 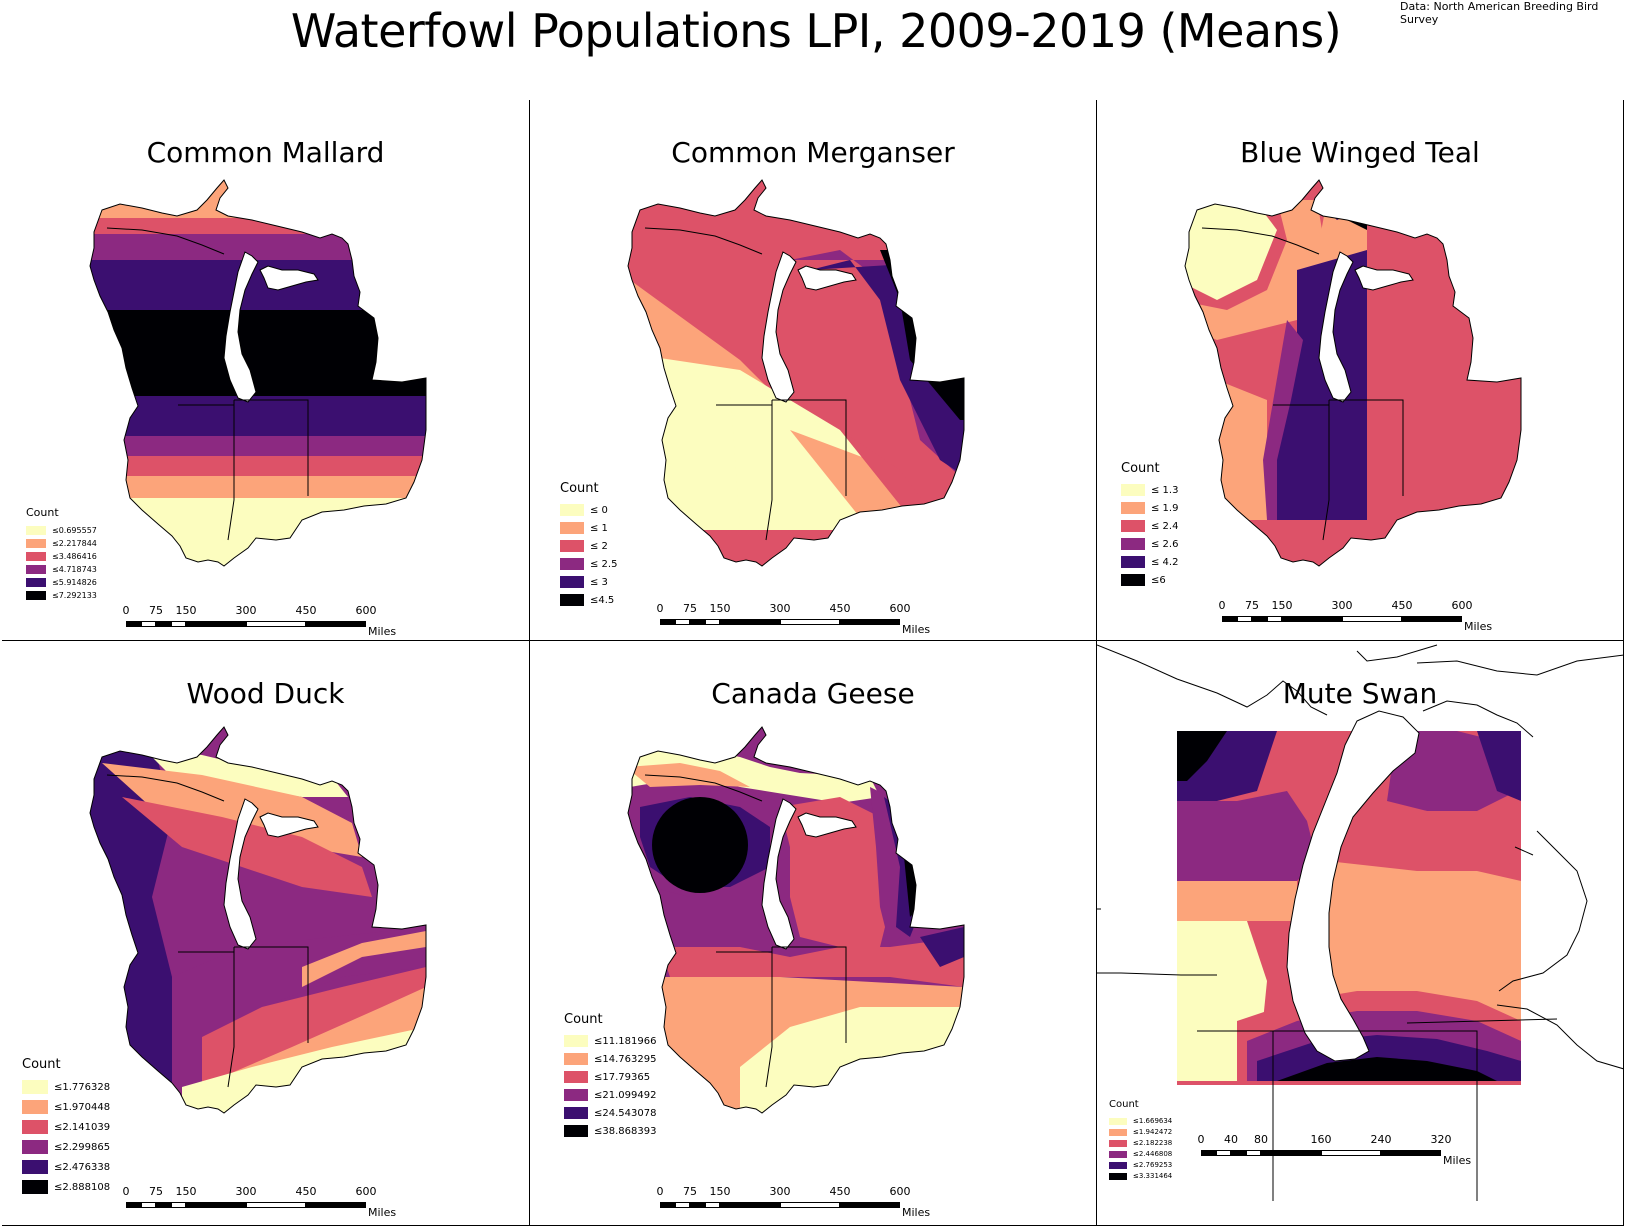 What do you see at coordinates (1282, 605) in the screenshot?
I see `scale-label: 150` at bounding box center [1282, 605].